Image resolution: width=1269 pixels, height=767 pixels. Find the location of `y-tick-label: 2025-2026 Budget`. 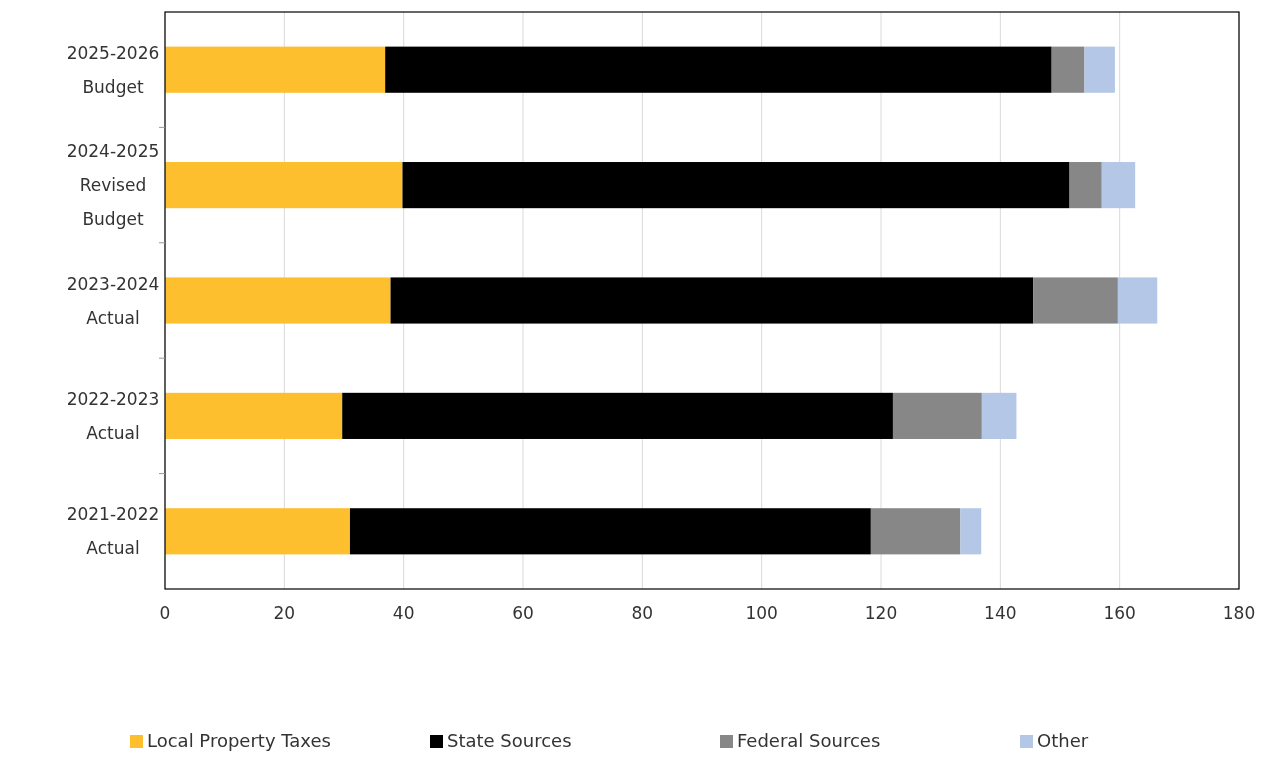

y-tick-label: 2025-2026 Budget is located at coordinates (113, 69).